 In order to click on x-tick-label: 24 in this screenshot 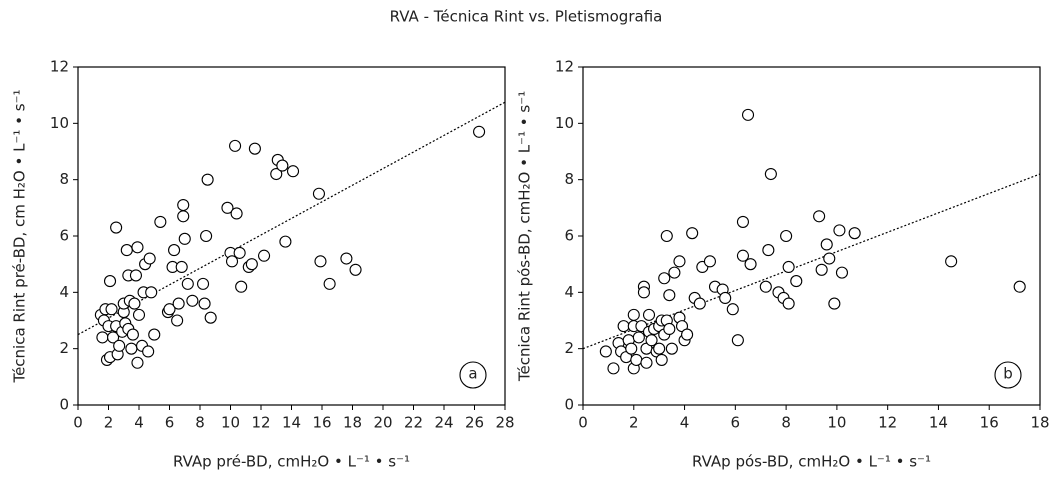, I will do `click(443, 423)`.